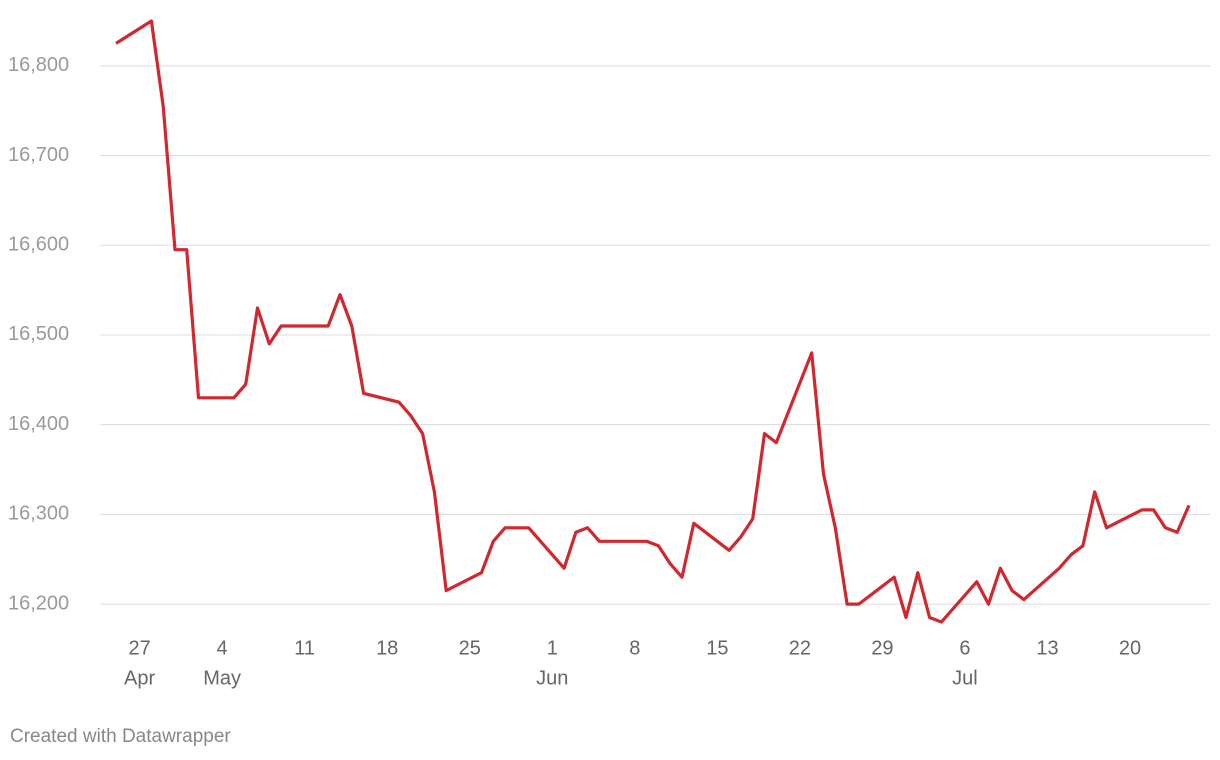  Describe the element at coordinates (139, 678) in the screenshot. I see `x-month-label: Apr` at that location.